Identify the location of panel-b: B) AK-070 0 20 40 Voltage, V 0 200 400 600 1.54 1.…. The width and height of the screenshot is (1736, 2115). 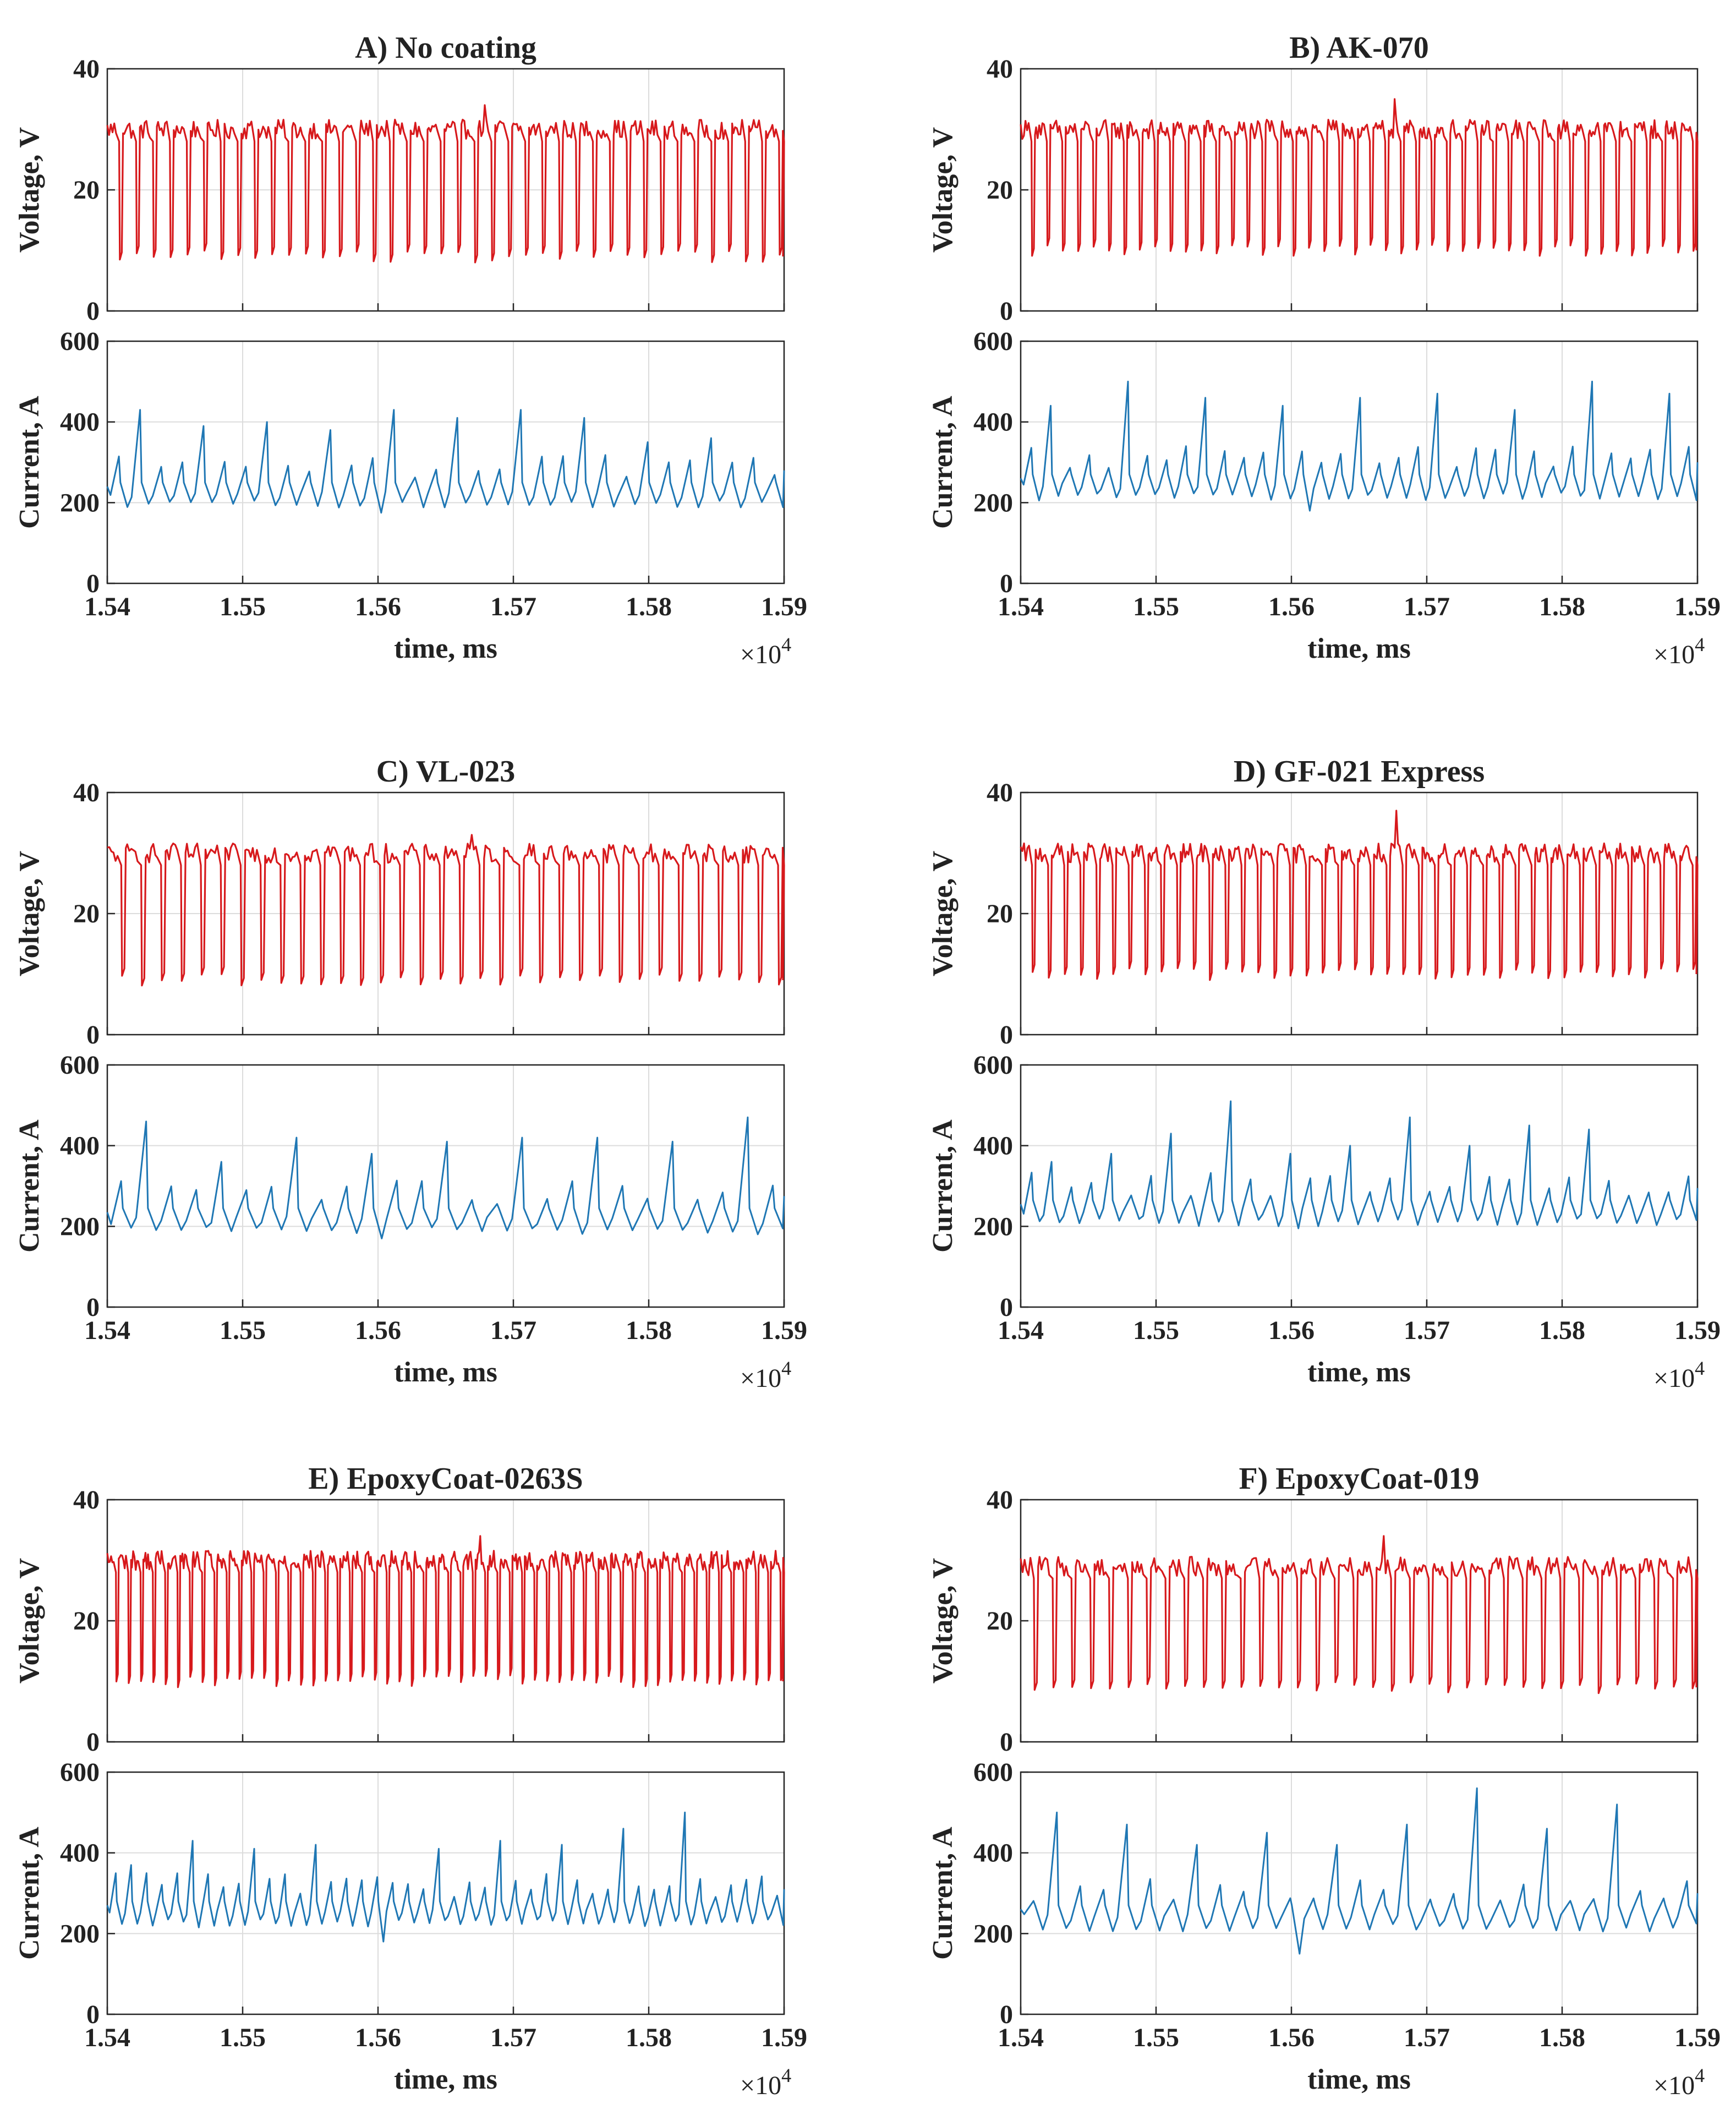
(1324, 350).